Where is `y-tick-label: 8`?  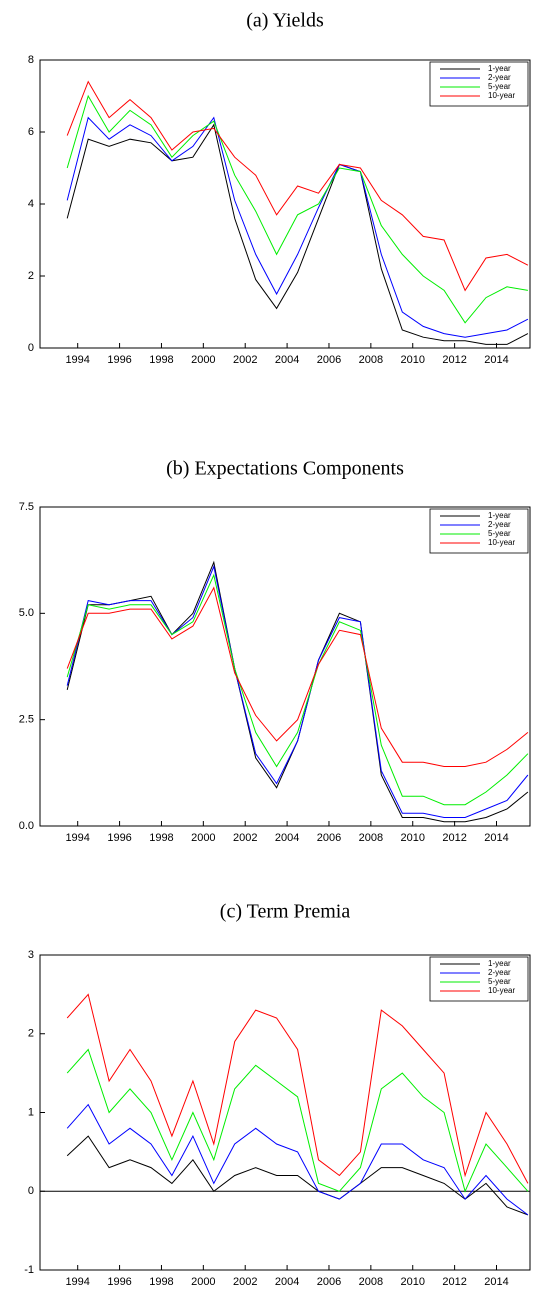 y-tick-label: 8 is located at coordinates (31, 60).